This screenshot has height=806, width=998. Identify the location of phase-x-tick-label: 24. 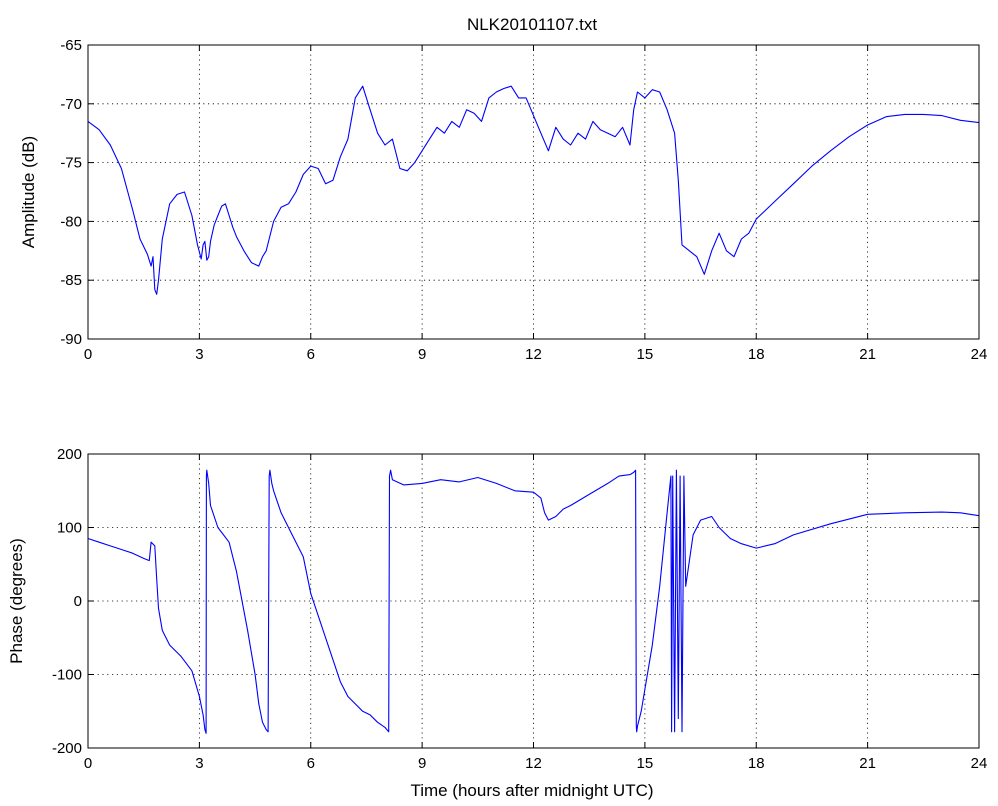
(979, 763).